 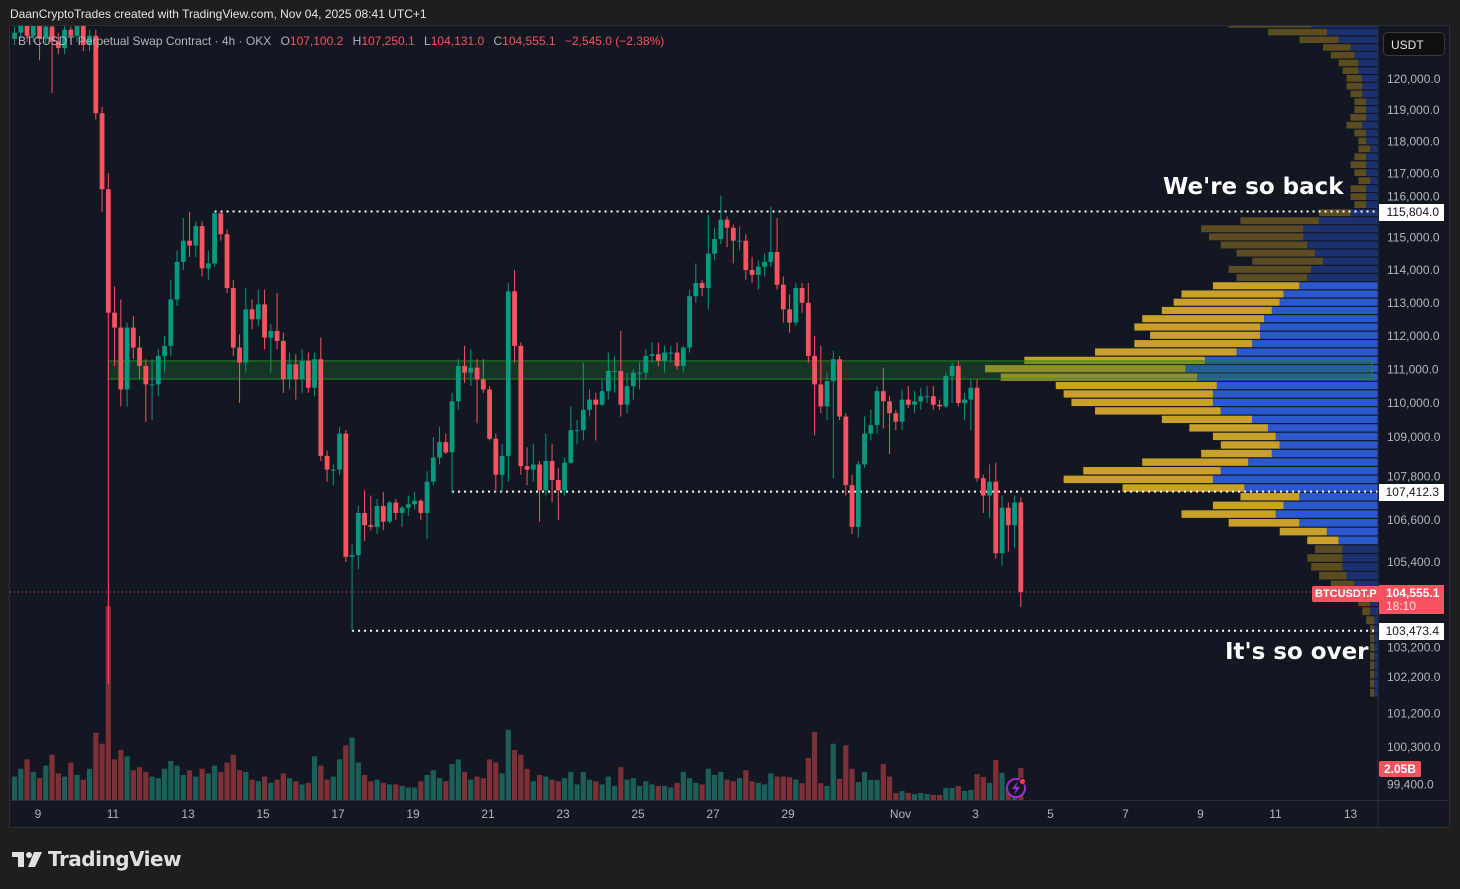 I want to click on price-tick-label: 101,200.0, so click(x=1414, y=714).